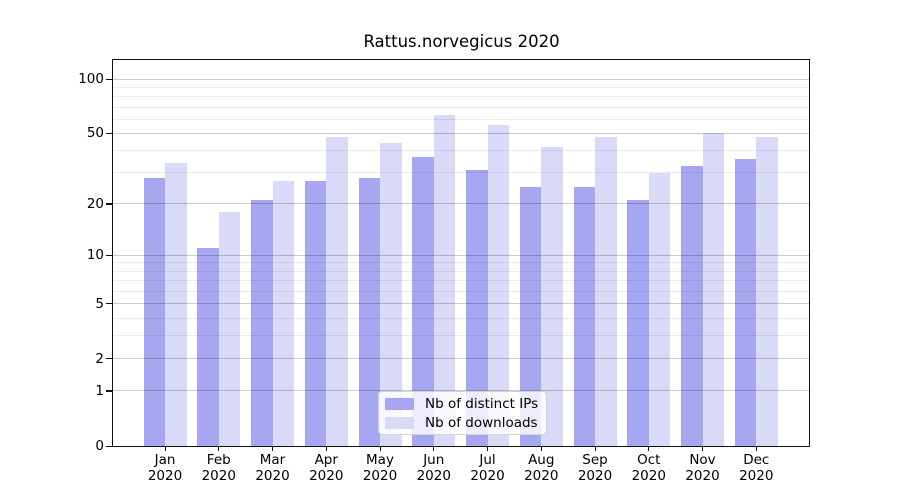  Describe the element at coordinates (595, 468) in the screenshot. I see `x-tick-label-sep: Sep 2020` at that location.